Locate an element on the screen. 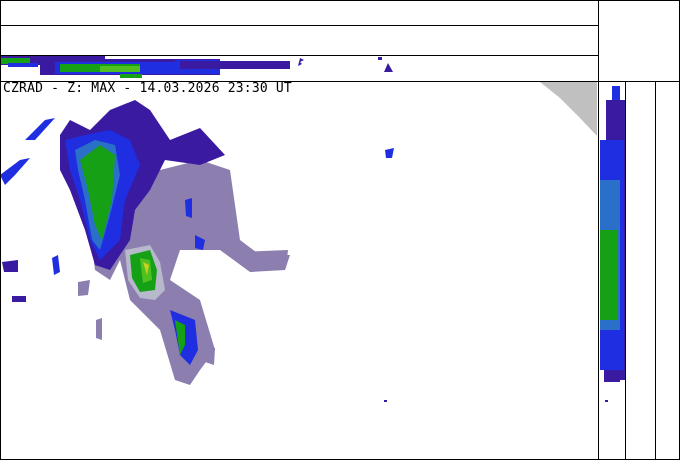 Image resolution: width=680 pixels, height=460 pixels. product-title: CZRAD - Z: MAX - 14.03.2026 23:30 UT is located at coordinates (147, 88).